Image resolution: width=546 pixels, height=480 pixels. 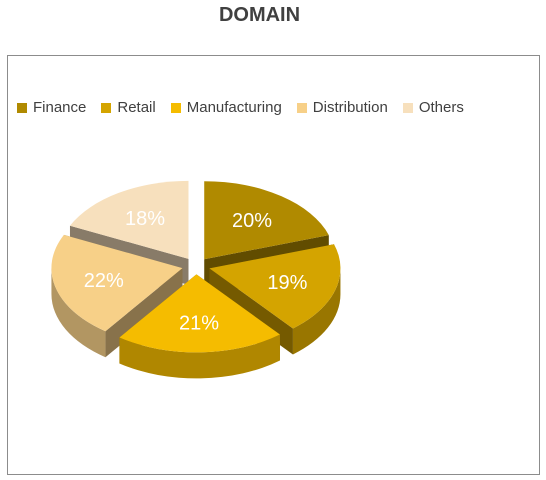 I want to click on pie-slice-manufacturing, so click(x=199, y=326).